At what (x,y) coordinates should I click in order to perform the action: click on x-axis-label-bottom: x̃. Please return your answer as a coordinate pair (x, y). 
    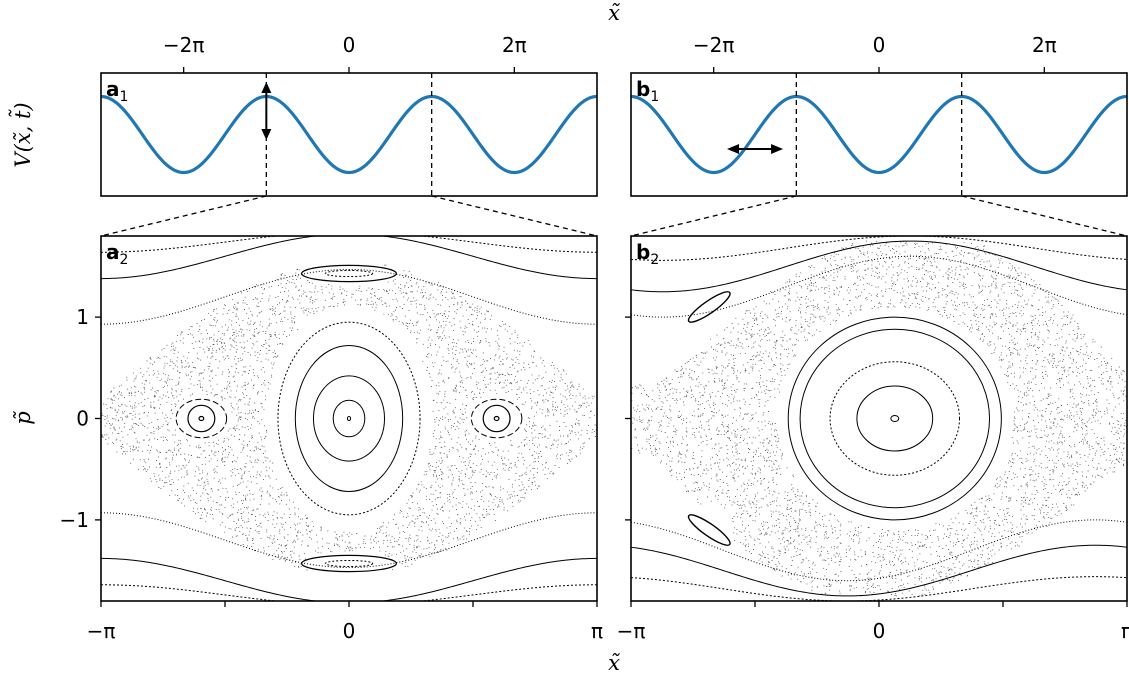
    Looking at the image, I should click on (614, 663).